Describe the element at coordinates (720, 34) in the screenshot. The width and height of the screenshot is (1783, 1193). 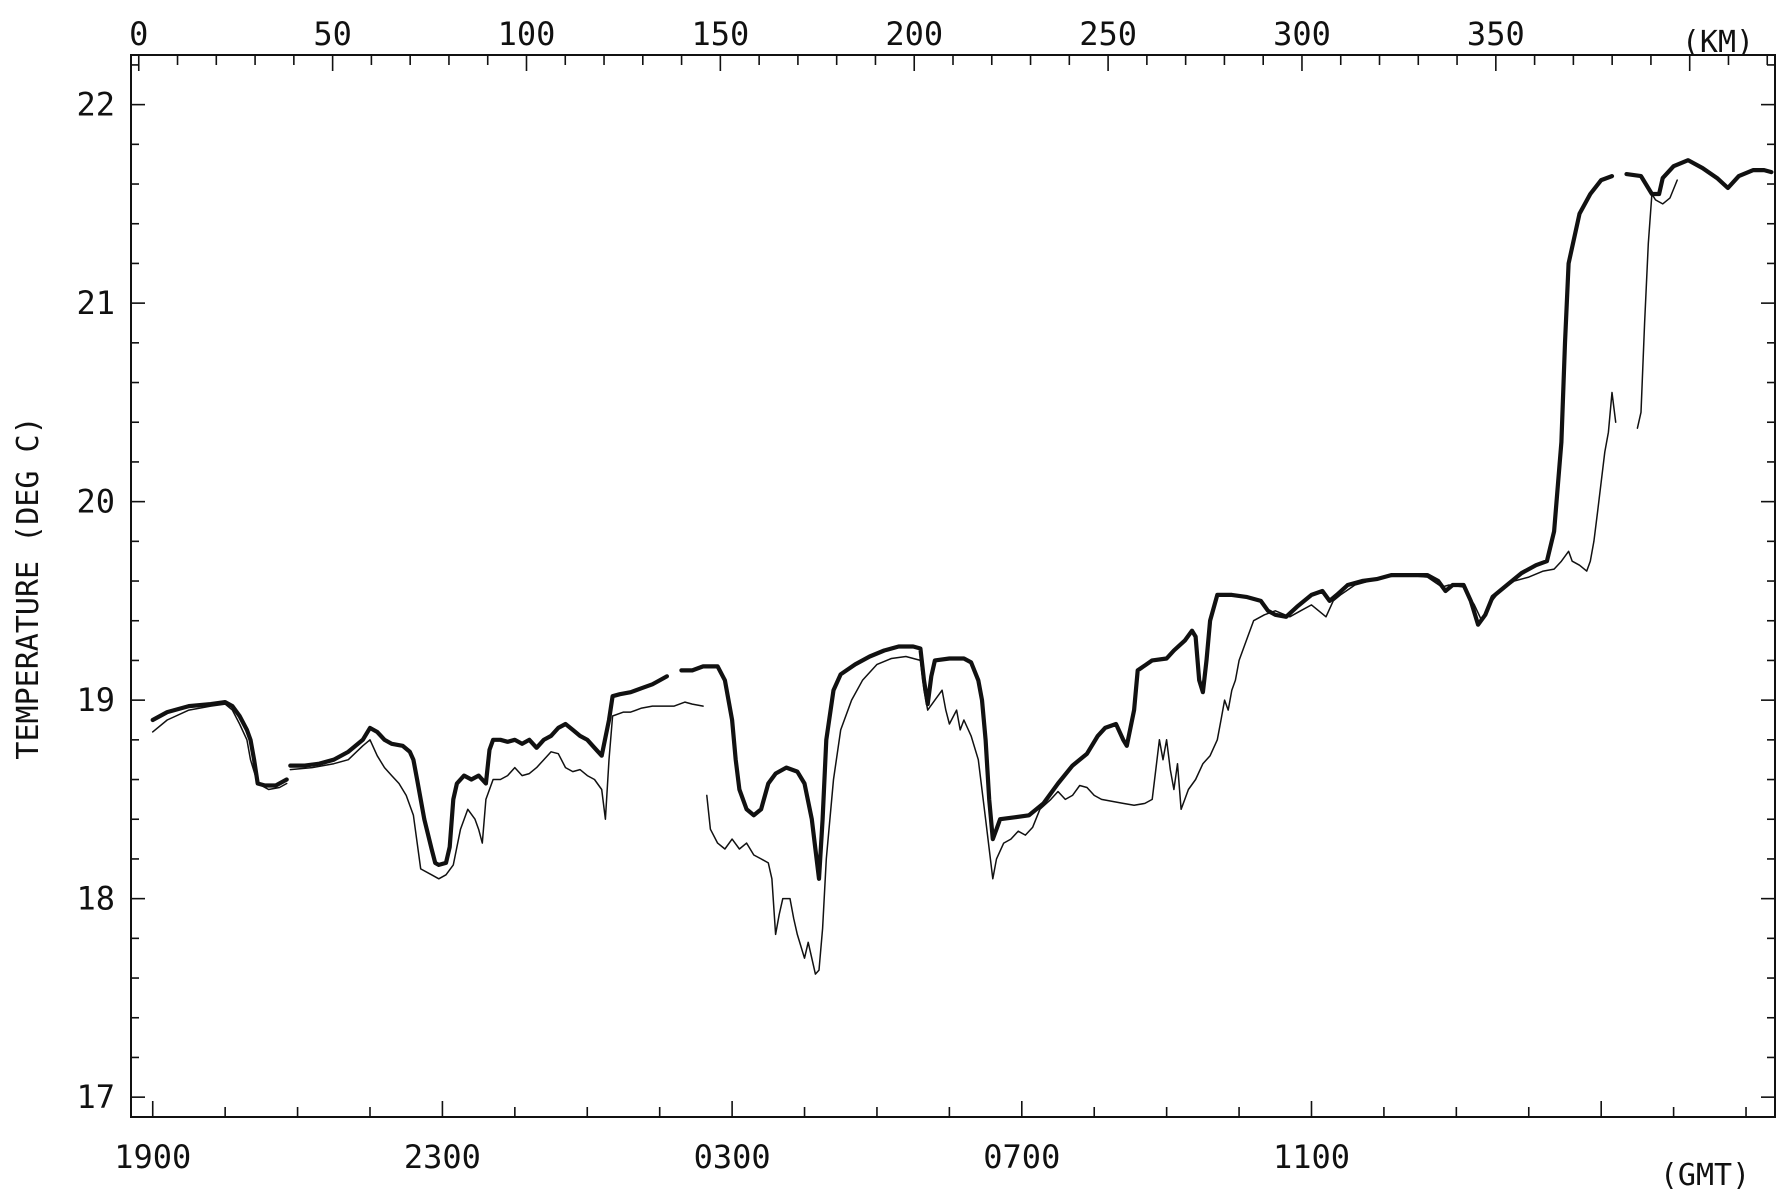
I see `km-tick-label: 150` at that location.